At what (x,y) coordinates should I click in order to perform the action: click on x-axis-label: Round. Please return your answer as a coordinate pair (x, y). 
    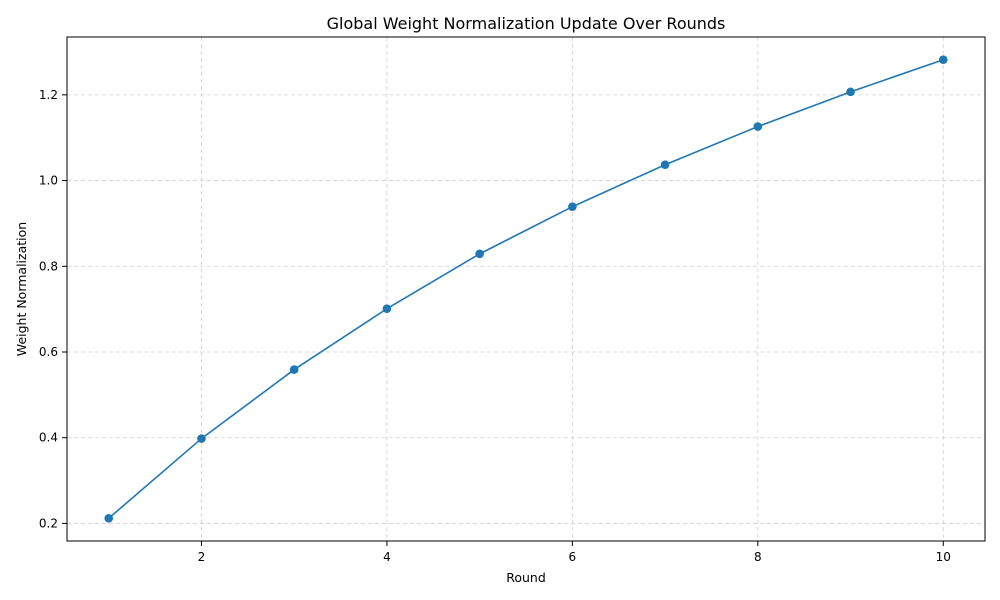
    Looking at the image, I should click on (526, 577).